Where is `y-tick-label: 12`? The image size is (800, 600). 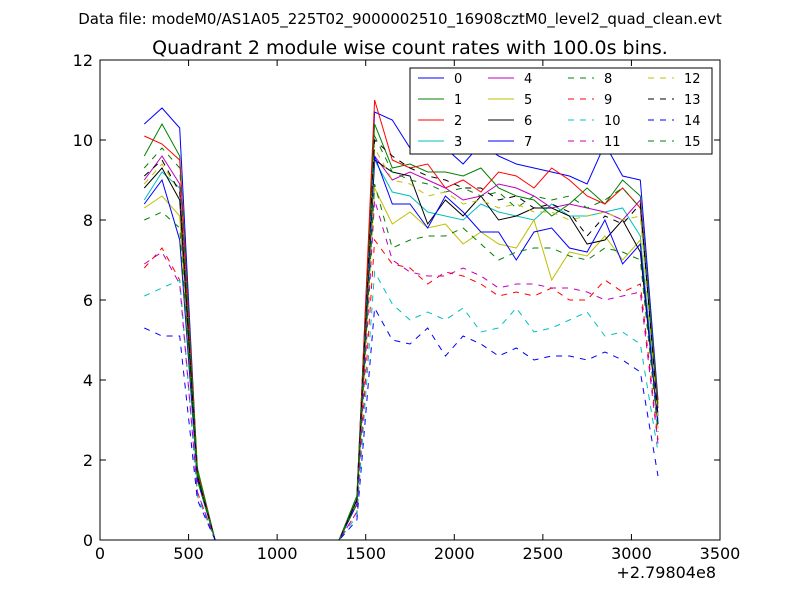
y-tick-label: 12 is located at coordinates (83, 60).